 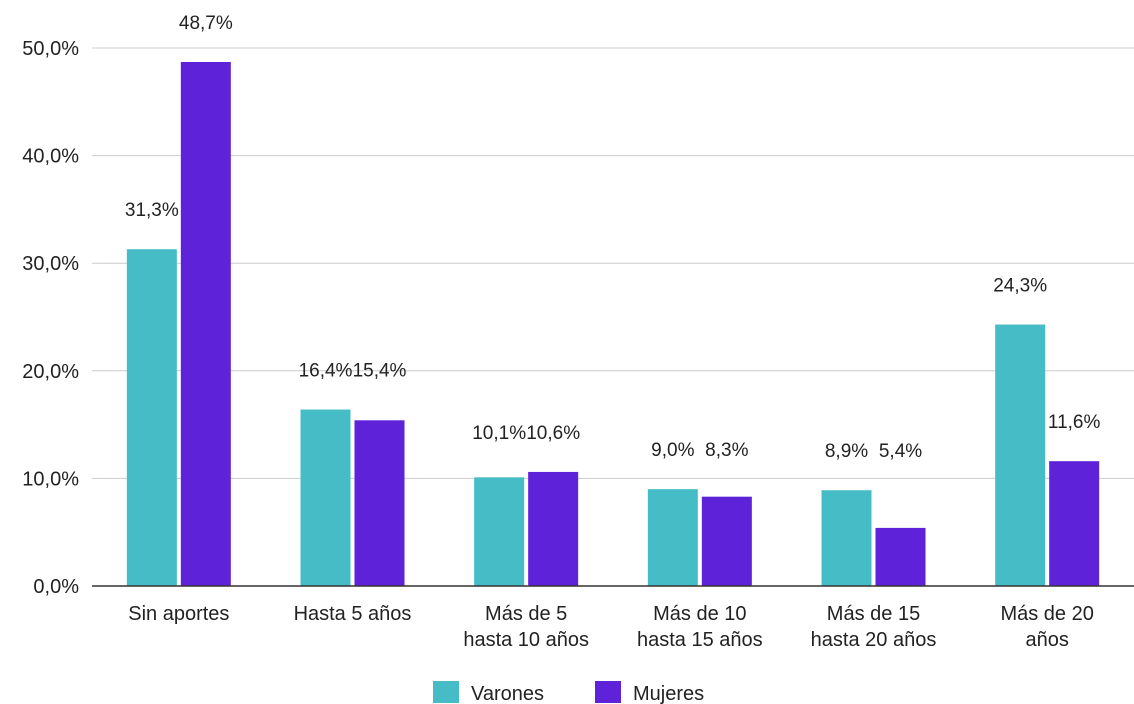 What do you see at coordinates (553, 433) in the screenshot?
I see `data-label-mujeres: 10,6%` at bounding box center [553, 433].